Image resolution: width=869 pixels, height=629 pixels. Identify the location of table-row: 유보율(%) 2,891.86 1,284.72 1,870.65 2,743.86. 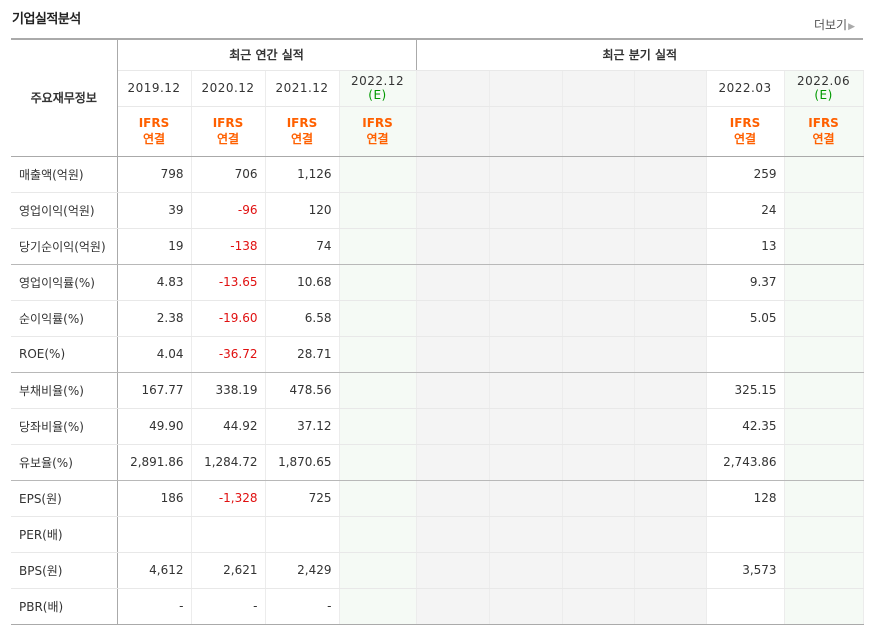
(437, 462).